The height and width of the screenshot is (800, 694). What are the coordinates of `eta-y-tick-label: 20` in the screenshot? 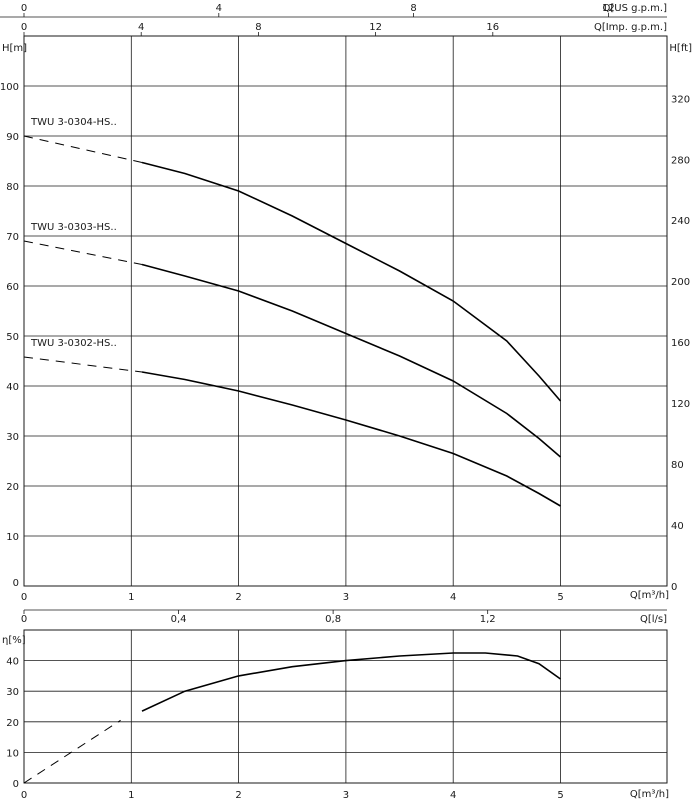 It's located at (12, 723).